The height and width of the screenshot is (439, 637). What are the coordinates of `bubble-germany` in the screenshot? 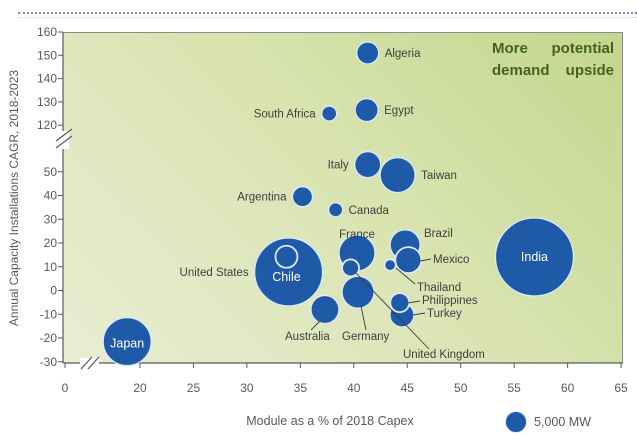 It's located at (358, 292).